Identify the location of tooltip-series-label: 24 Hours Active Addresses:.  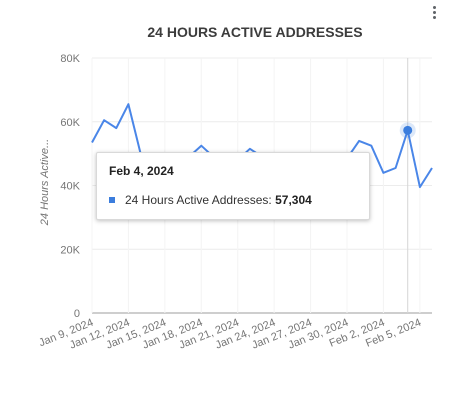
(198, 200).